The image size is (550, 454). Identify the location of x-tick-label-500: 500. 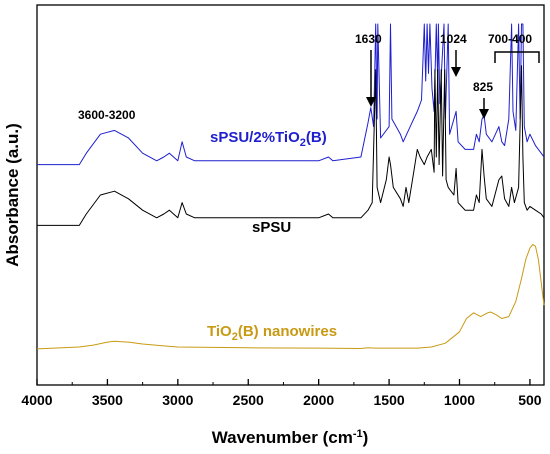
(530, 400).